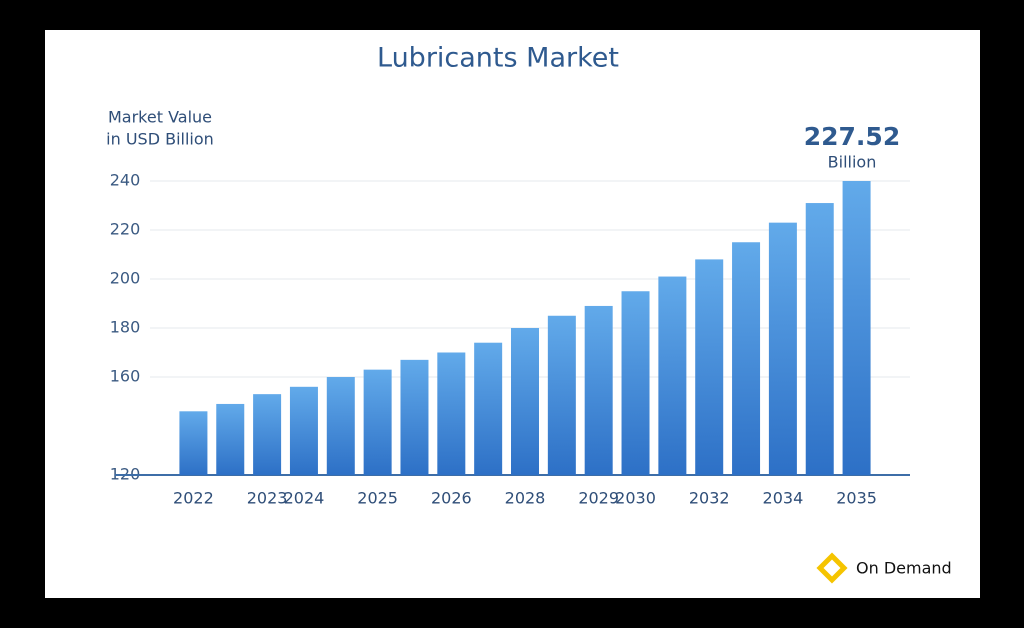 Image resolution: width=1024 pixels, height=628 pixels. I want to click on x-tick-label: 2029, so click(598, 498).